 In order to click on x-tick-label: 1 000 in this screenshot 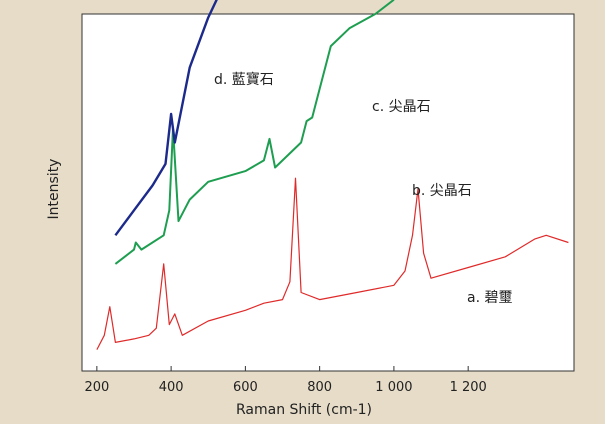, I will do `click(393, 387)`.